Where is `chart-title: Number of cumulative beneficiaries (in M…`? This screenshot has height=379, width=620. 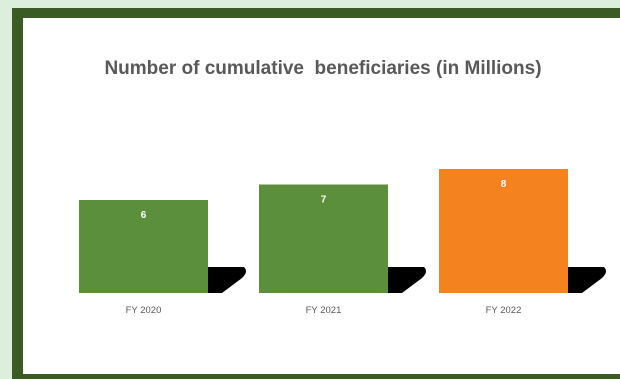 chart-title: Number of cumulative beneficiaries (in M… is located at coordinates (323, 68).